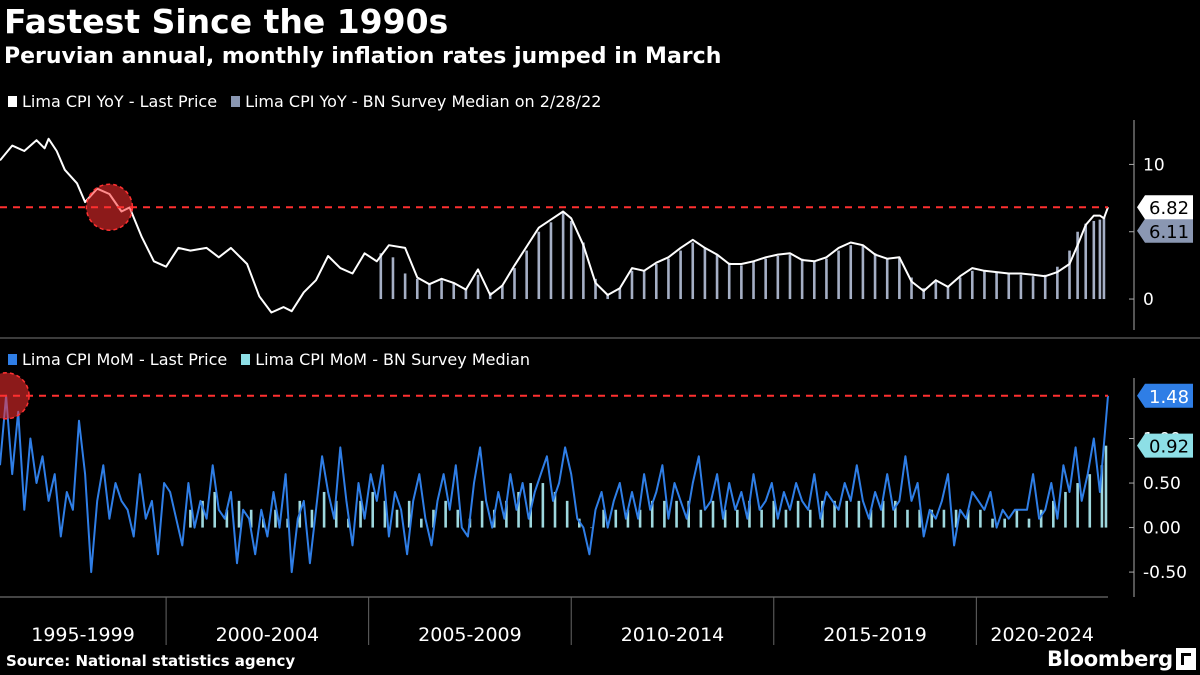 This screenshot has height=675, width=1200. I want to click on x-category-label: 1995-1999, so click(83, 635).